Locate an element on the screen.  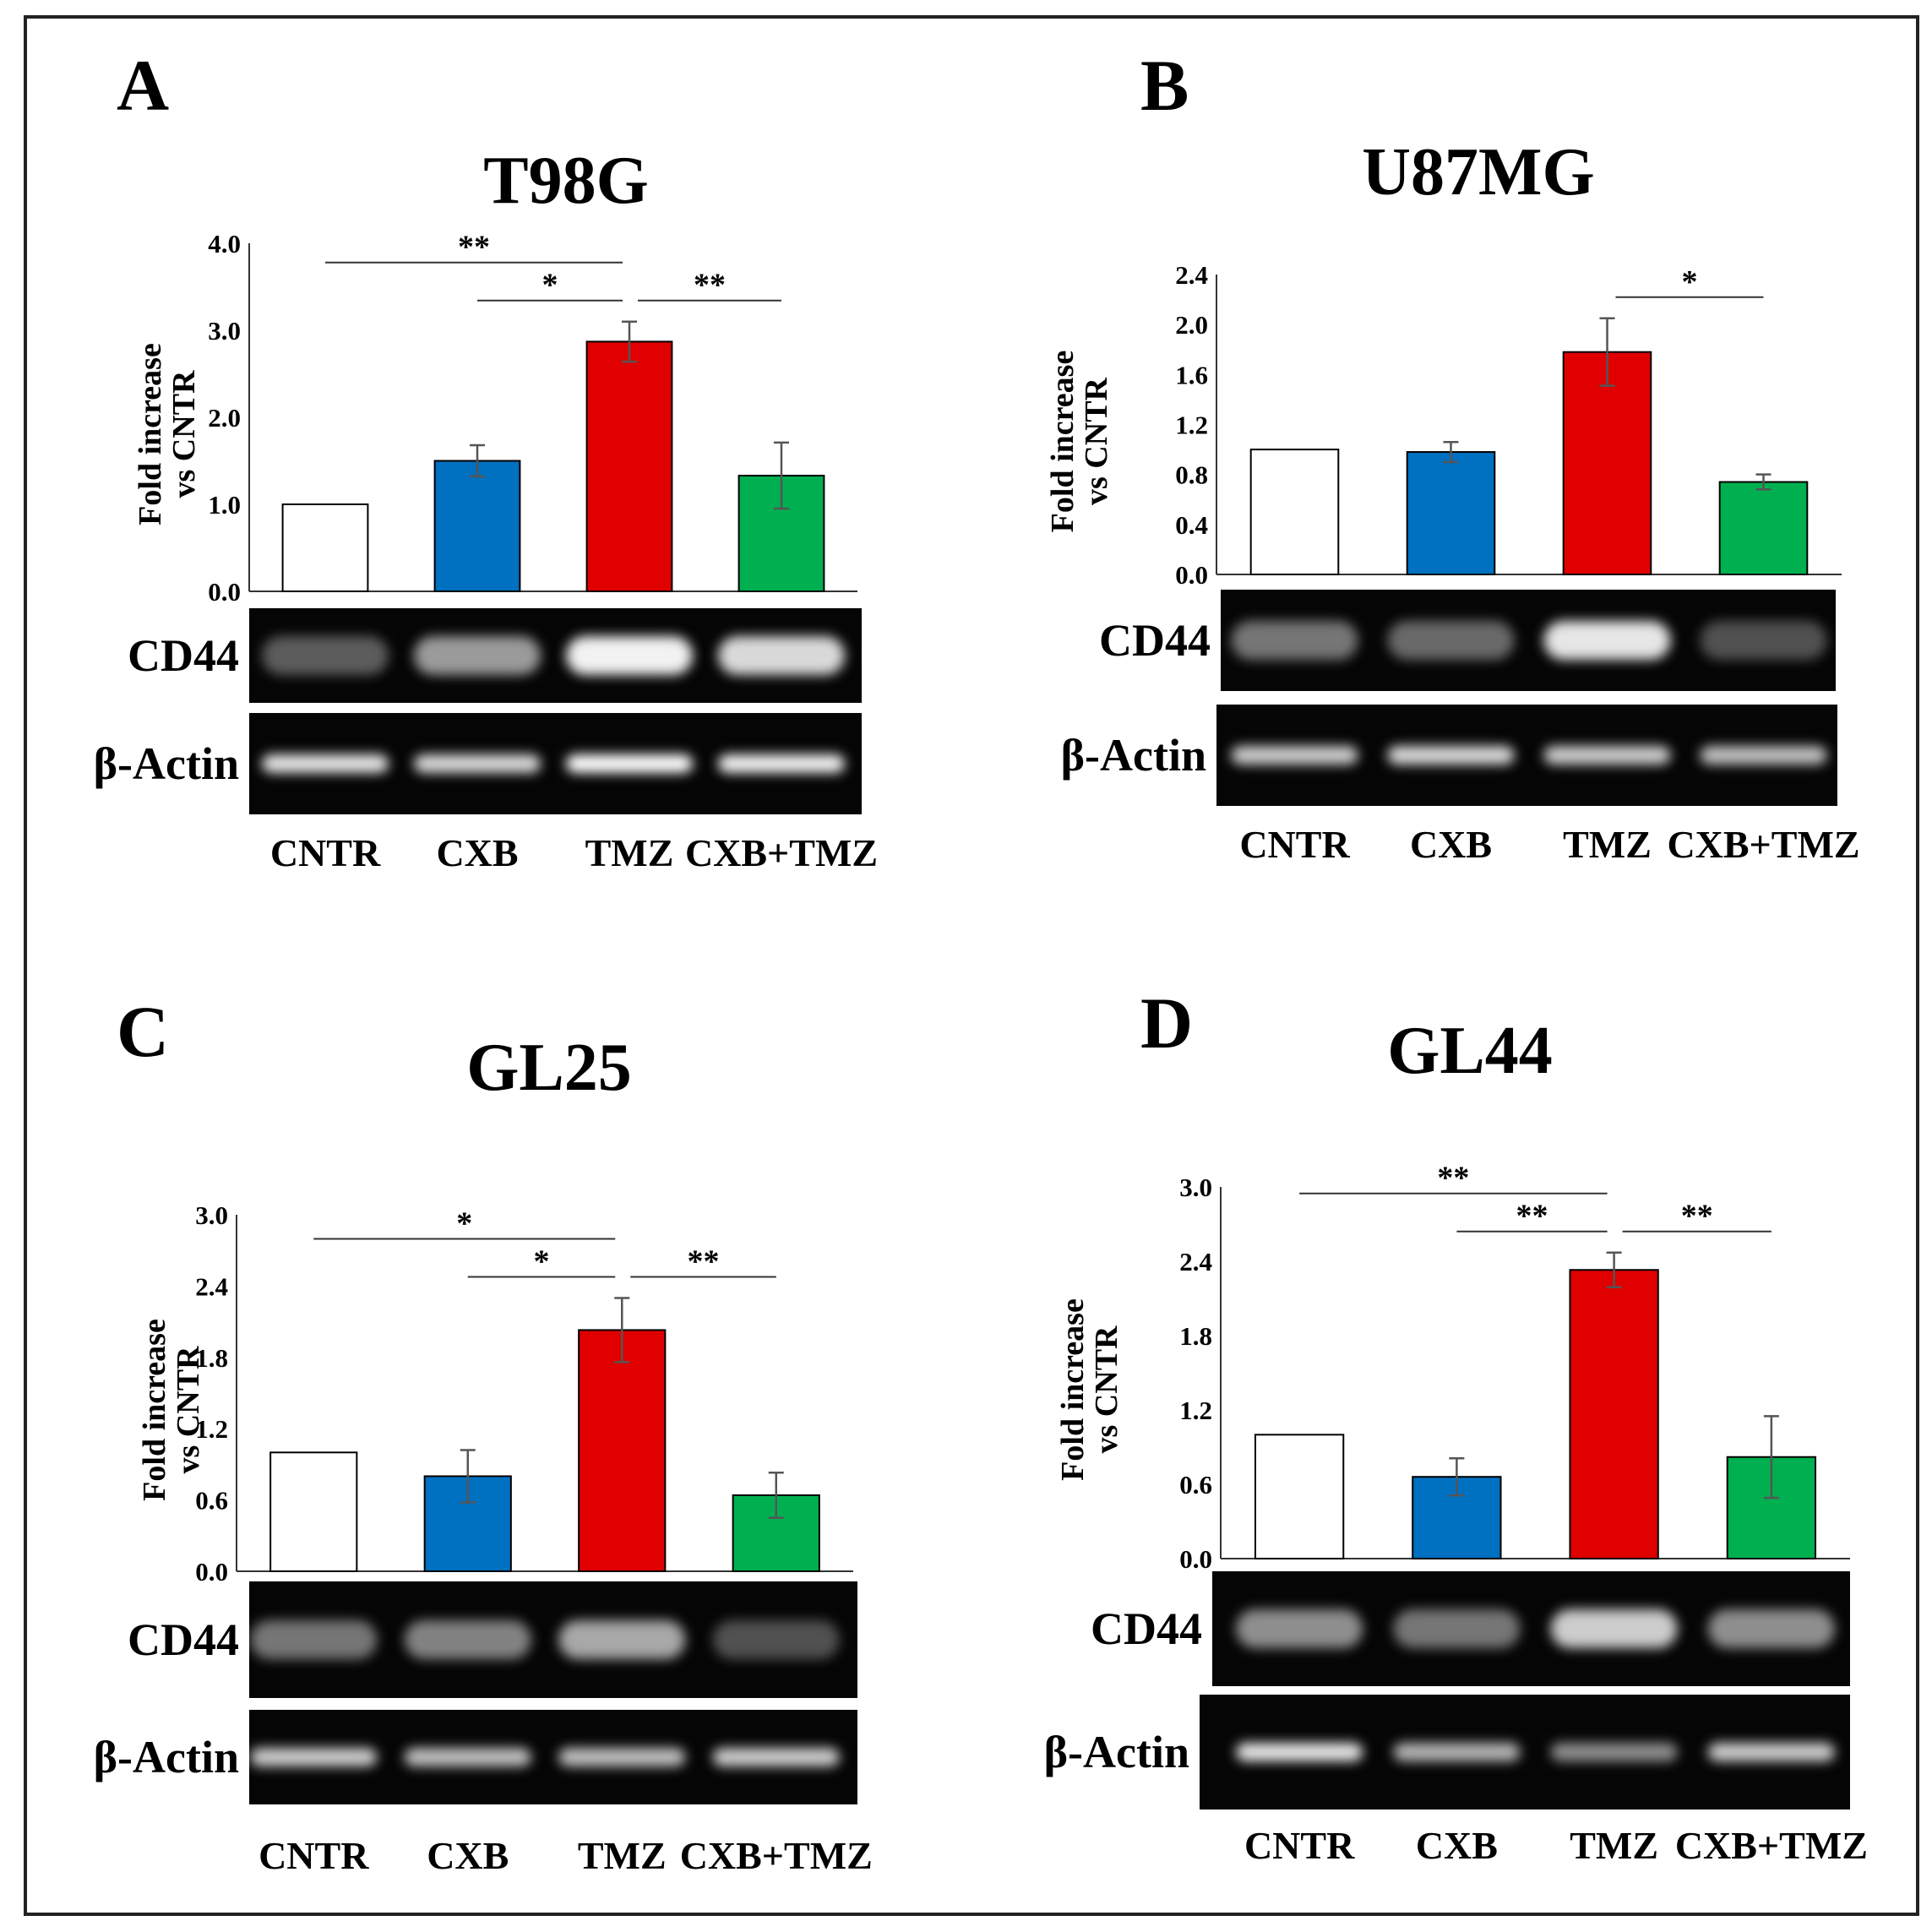
panel-label: A is located at coordinates (143, 85).